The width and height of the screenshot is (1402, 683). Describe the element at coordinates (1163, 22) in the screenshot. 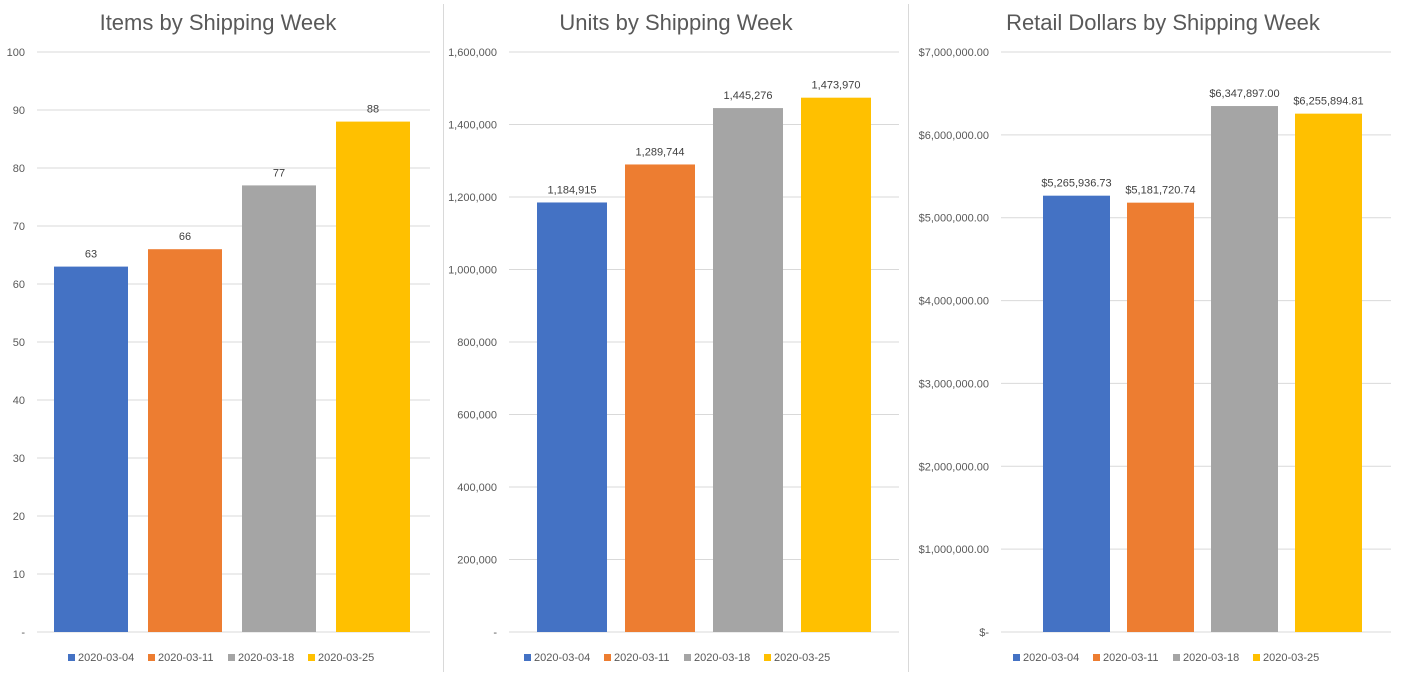

I see `chart-title: Retail Dollars by Shipping Week` at that location.